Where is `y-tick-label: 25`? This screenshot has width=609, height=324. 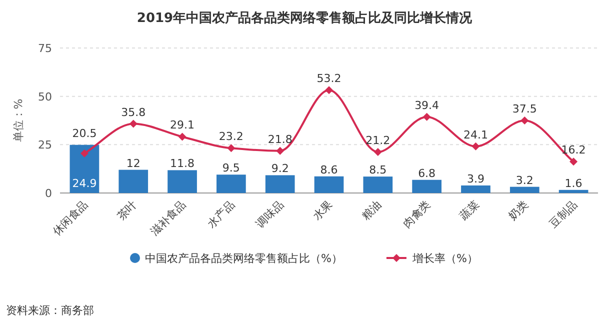 y-tick-label: 25 is located at coordinates (45, 145).